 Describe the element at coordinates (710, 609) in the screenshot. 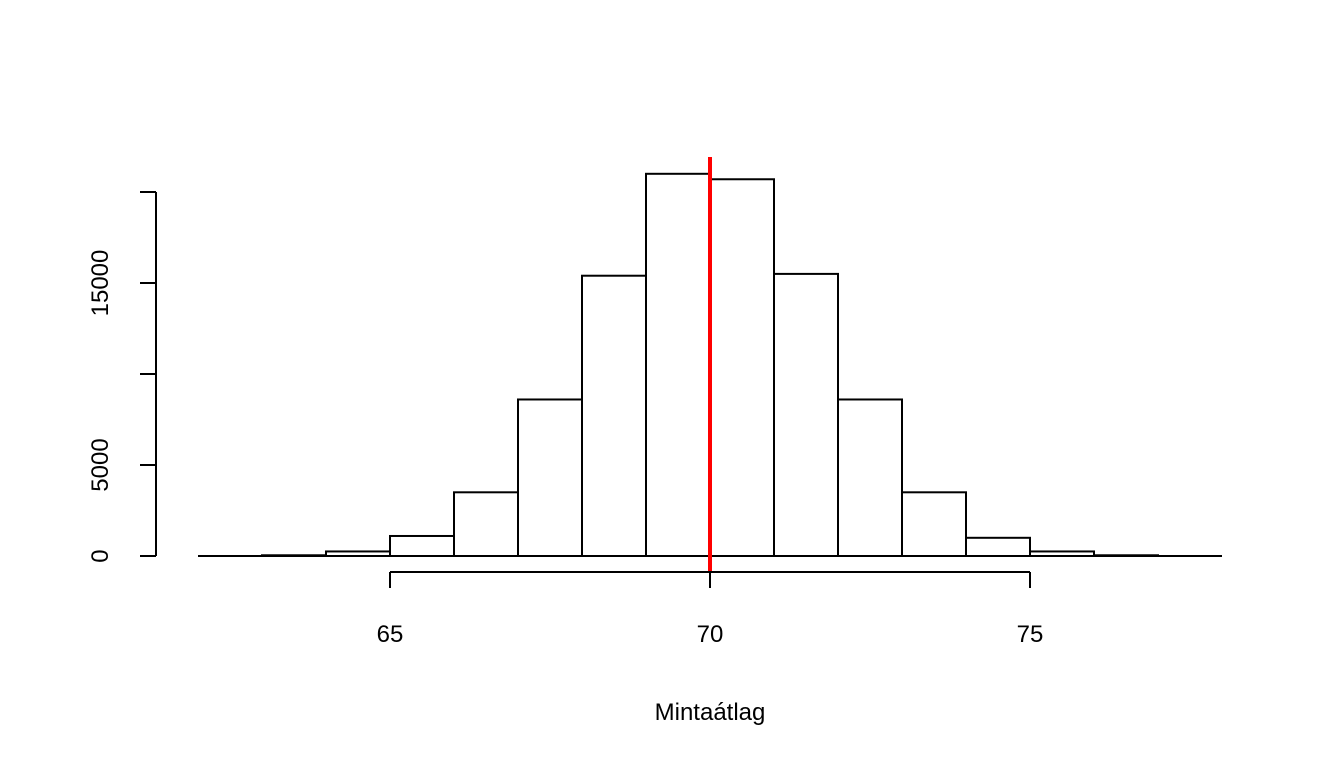

I see `x-axis: 65 70 75` at that location.